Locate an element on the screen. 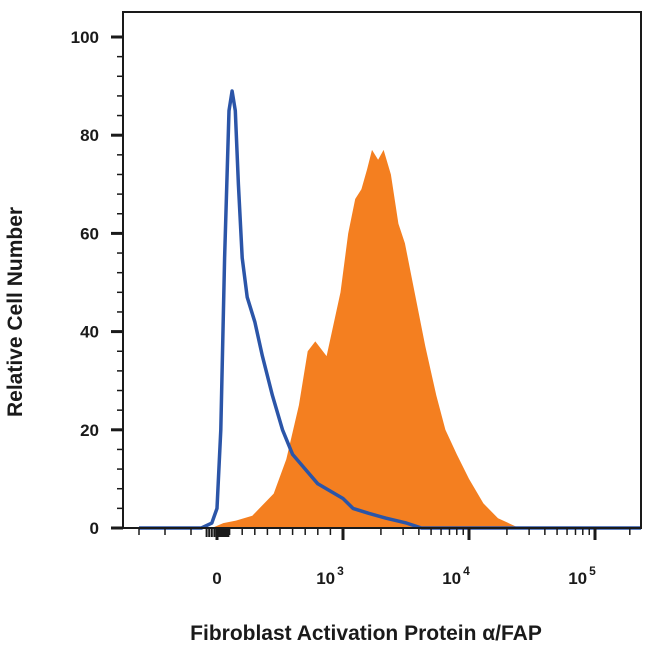 The image size is (650, 650). x-tick-label: 10 4 is located at coordinates (456, 576).